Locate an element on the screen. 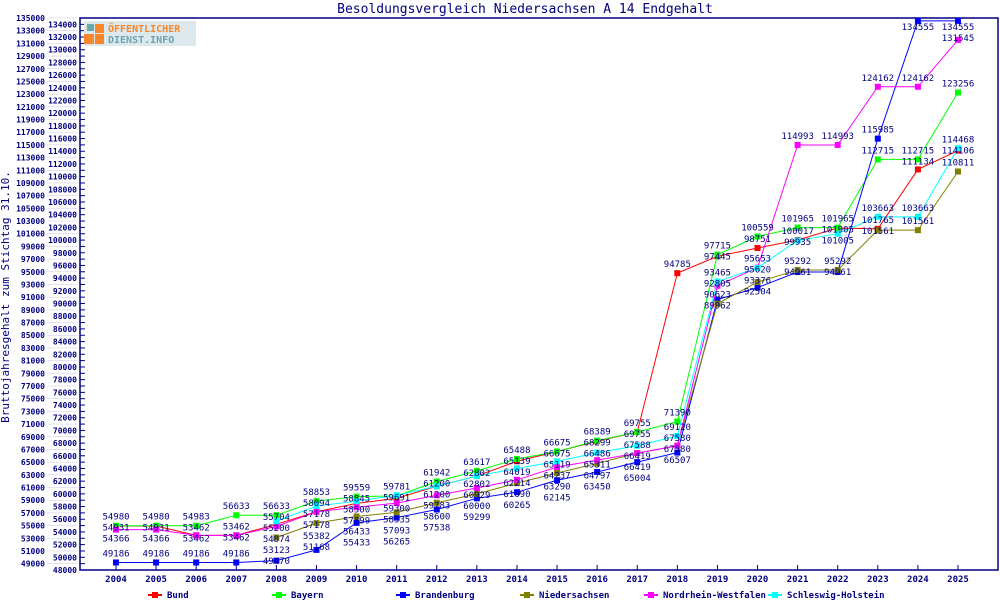  data-label: 69755 is located at coordinates (637, 424).